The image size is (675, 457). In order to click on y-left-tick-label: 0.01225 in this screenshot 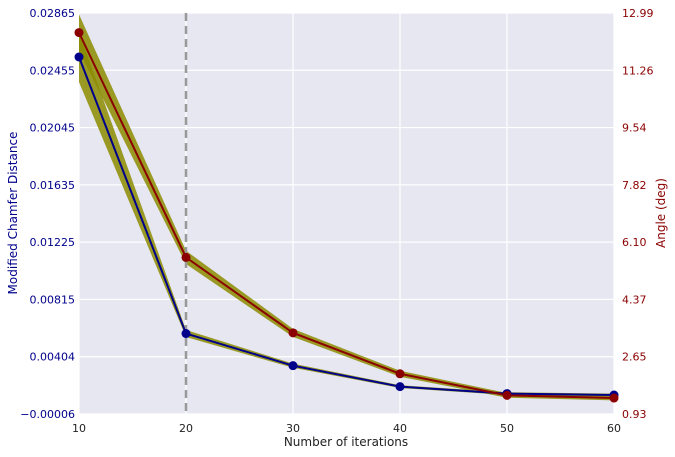, I will do `click(53, 242)`.